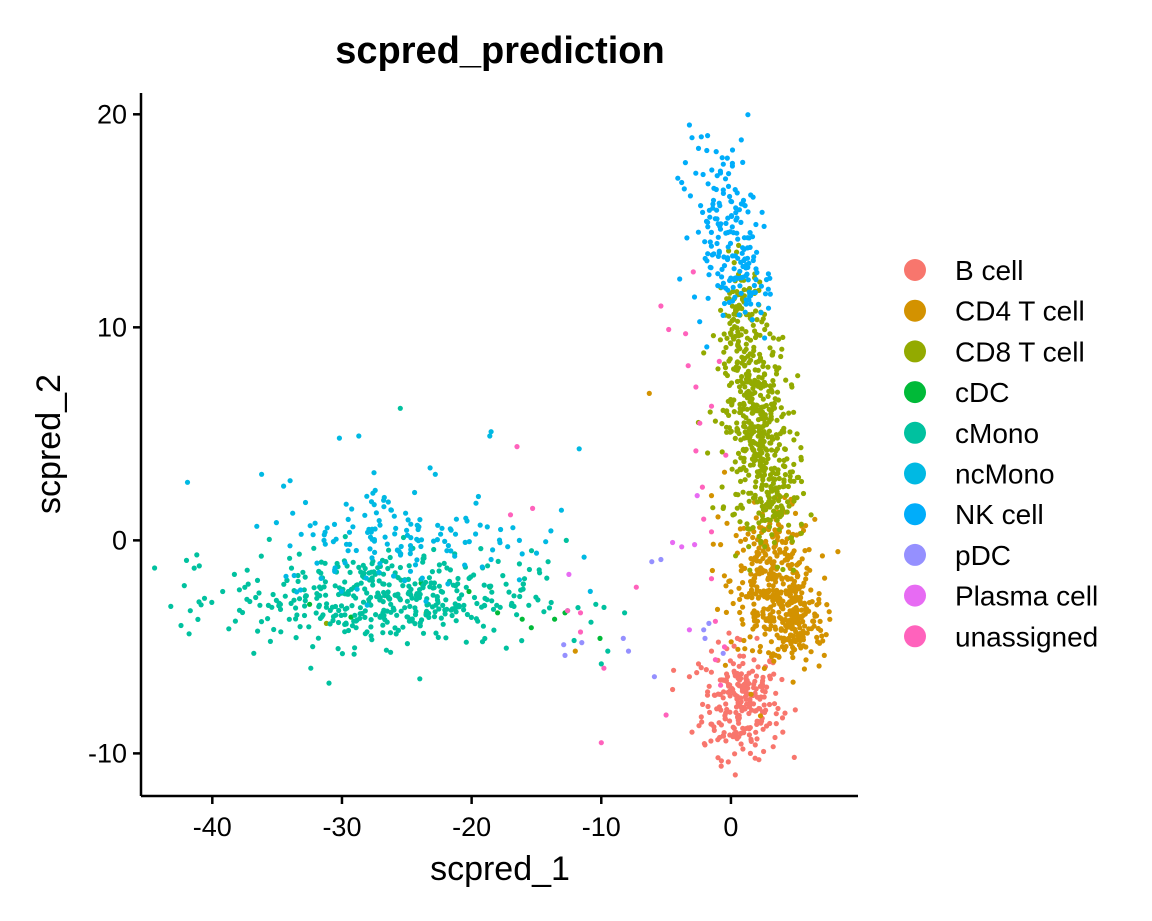  Describe the element at coordinates (1020, 351) in the screenshot. I see `legend-label: CD8 T cell` at that location.